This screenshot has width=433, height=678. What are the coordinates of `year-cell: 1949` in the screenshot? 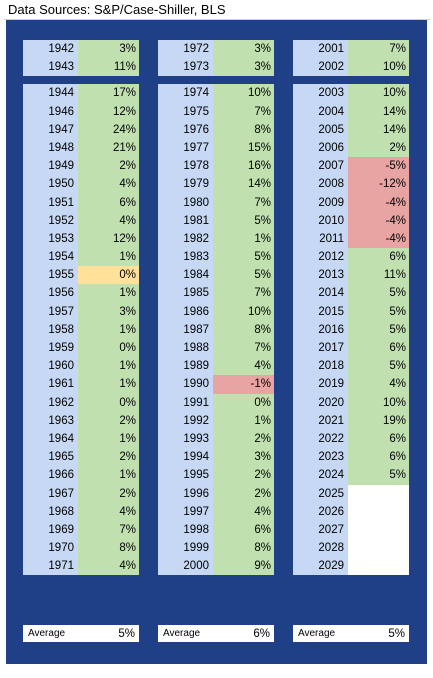 It's located at (50, 166).